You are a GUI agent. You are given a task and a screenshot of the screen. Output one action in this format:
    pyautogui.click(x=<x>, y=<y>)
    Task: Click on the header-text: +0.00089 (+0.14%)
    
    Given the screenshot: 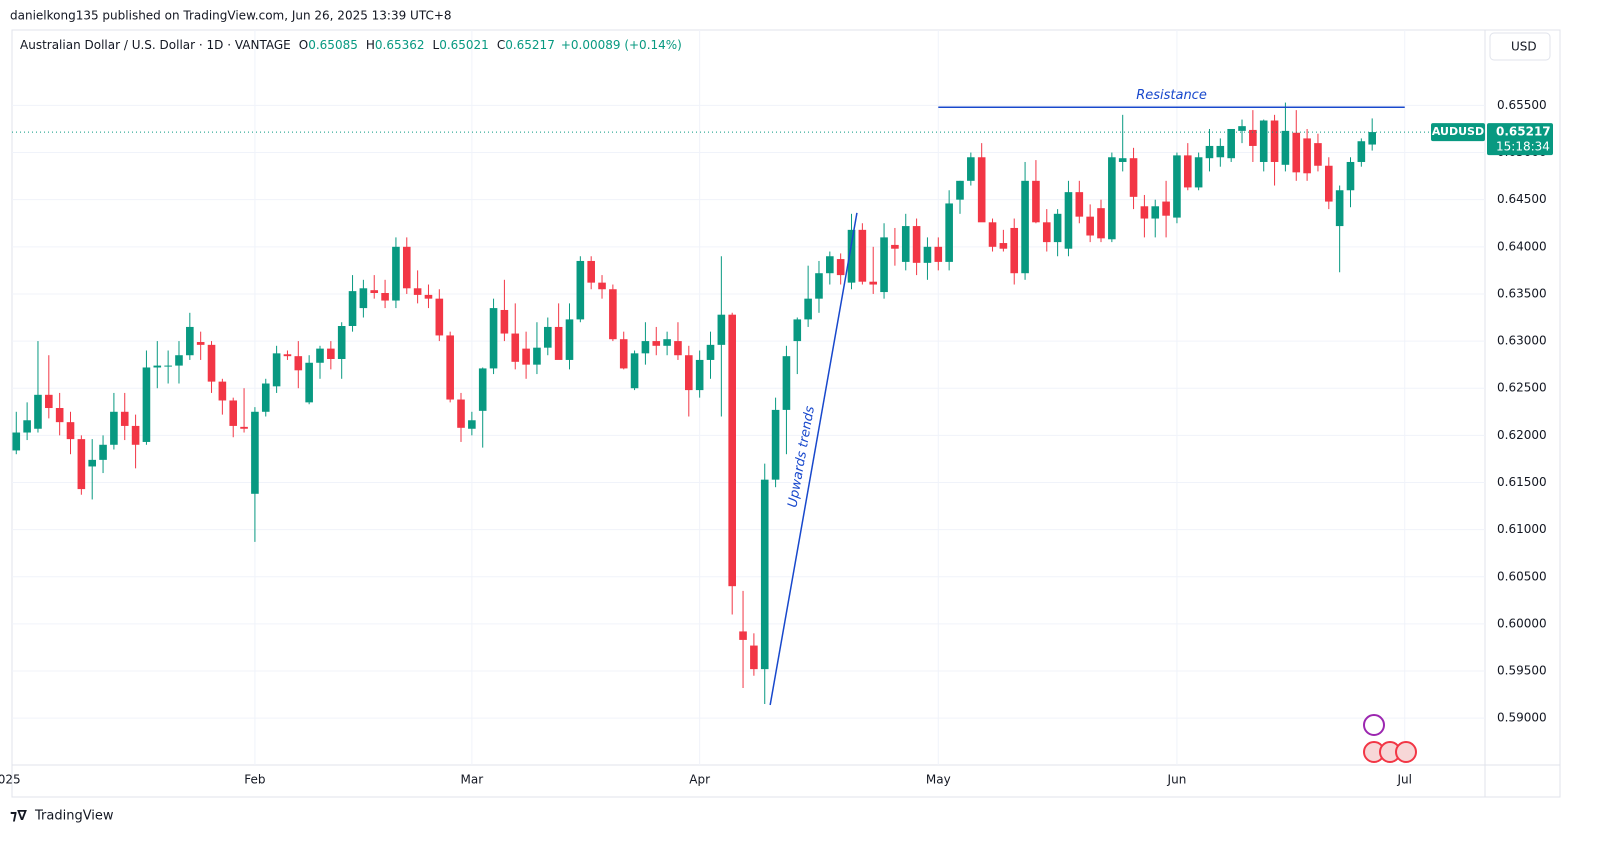 What is the action you would take?
    pyautogui.click(x=621, y=45)
    